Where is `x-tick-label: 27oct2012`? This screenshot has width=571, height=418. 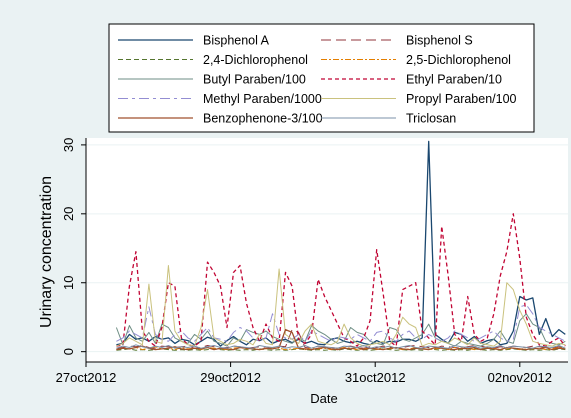
x-tick-label: 27oct2012 is located at coordinates (86, 377).